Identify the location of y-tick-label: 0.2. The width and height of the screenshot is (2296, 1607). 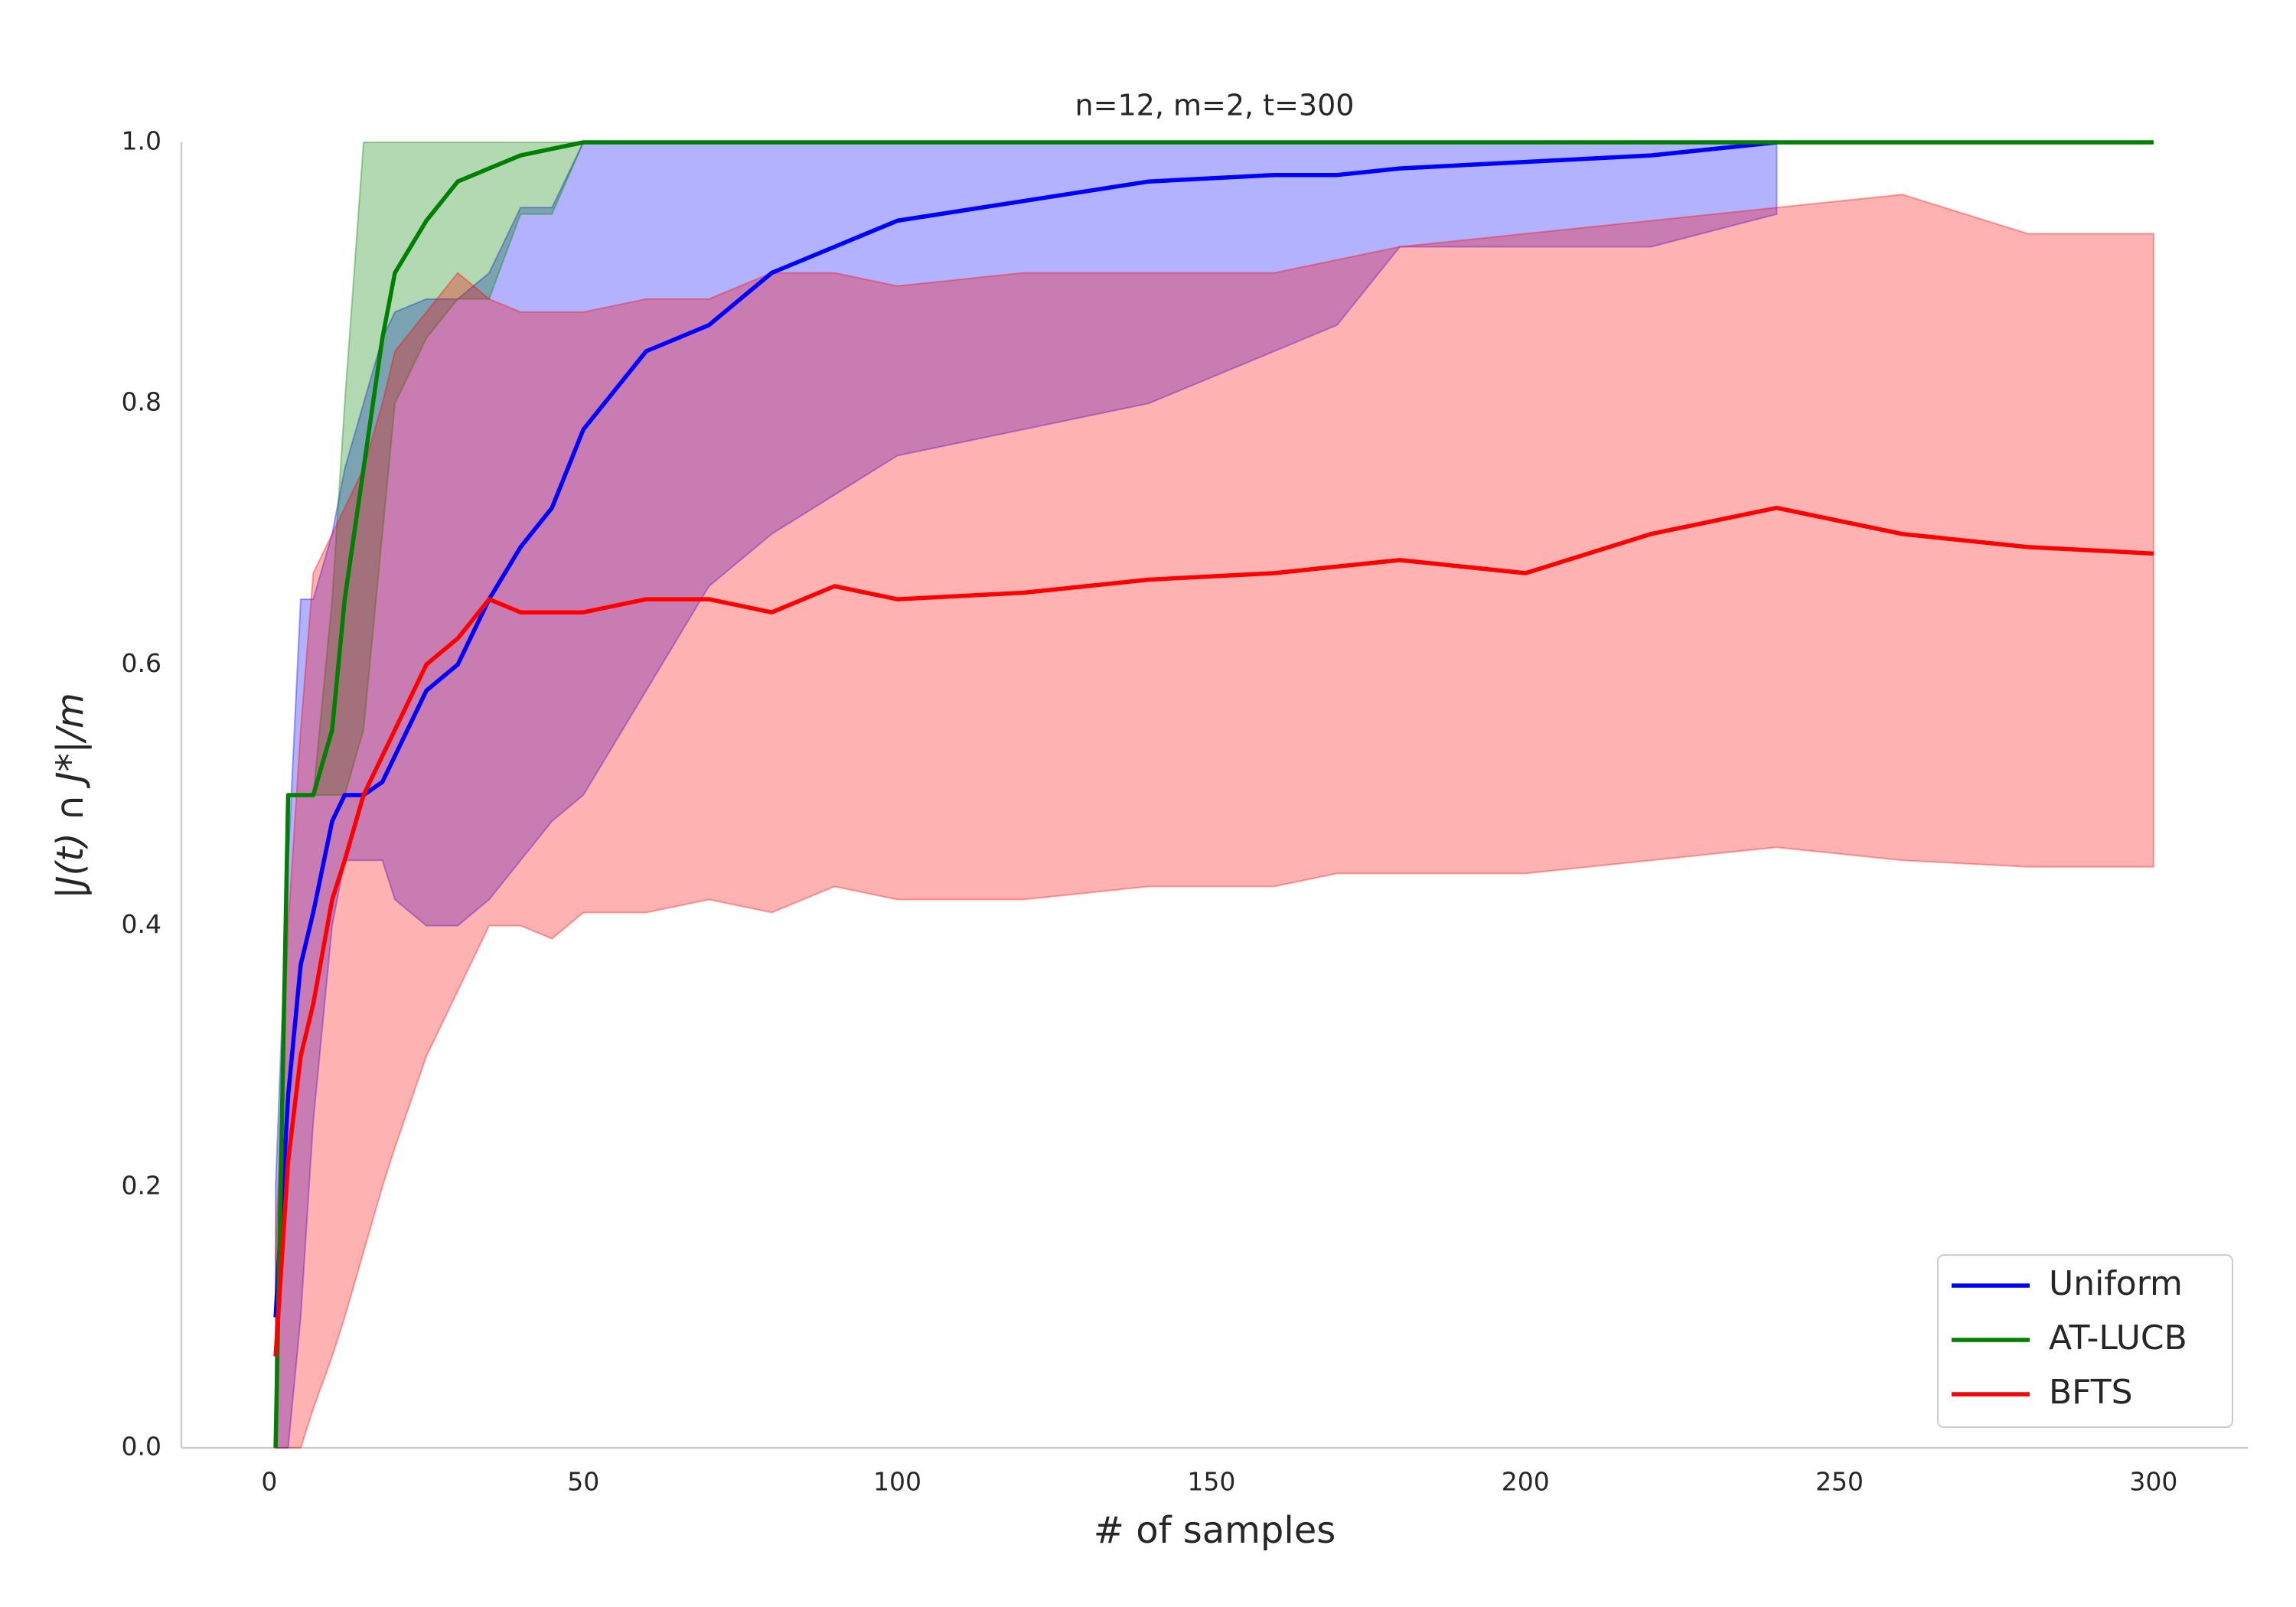
(141, 1185).